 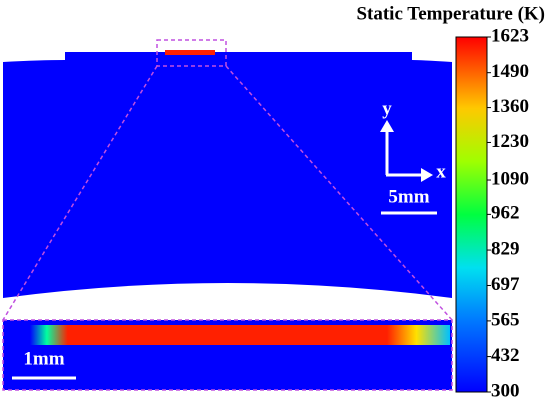 What do you see at coordinates (510, 71) in the screenshot?
I see `colorbar-tick-label: 1490` at bounding box center [510, 71].